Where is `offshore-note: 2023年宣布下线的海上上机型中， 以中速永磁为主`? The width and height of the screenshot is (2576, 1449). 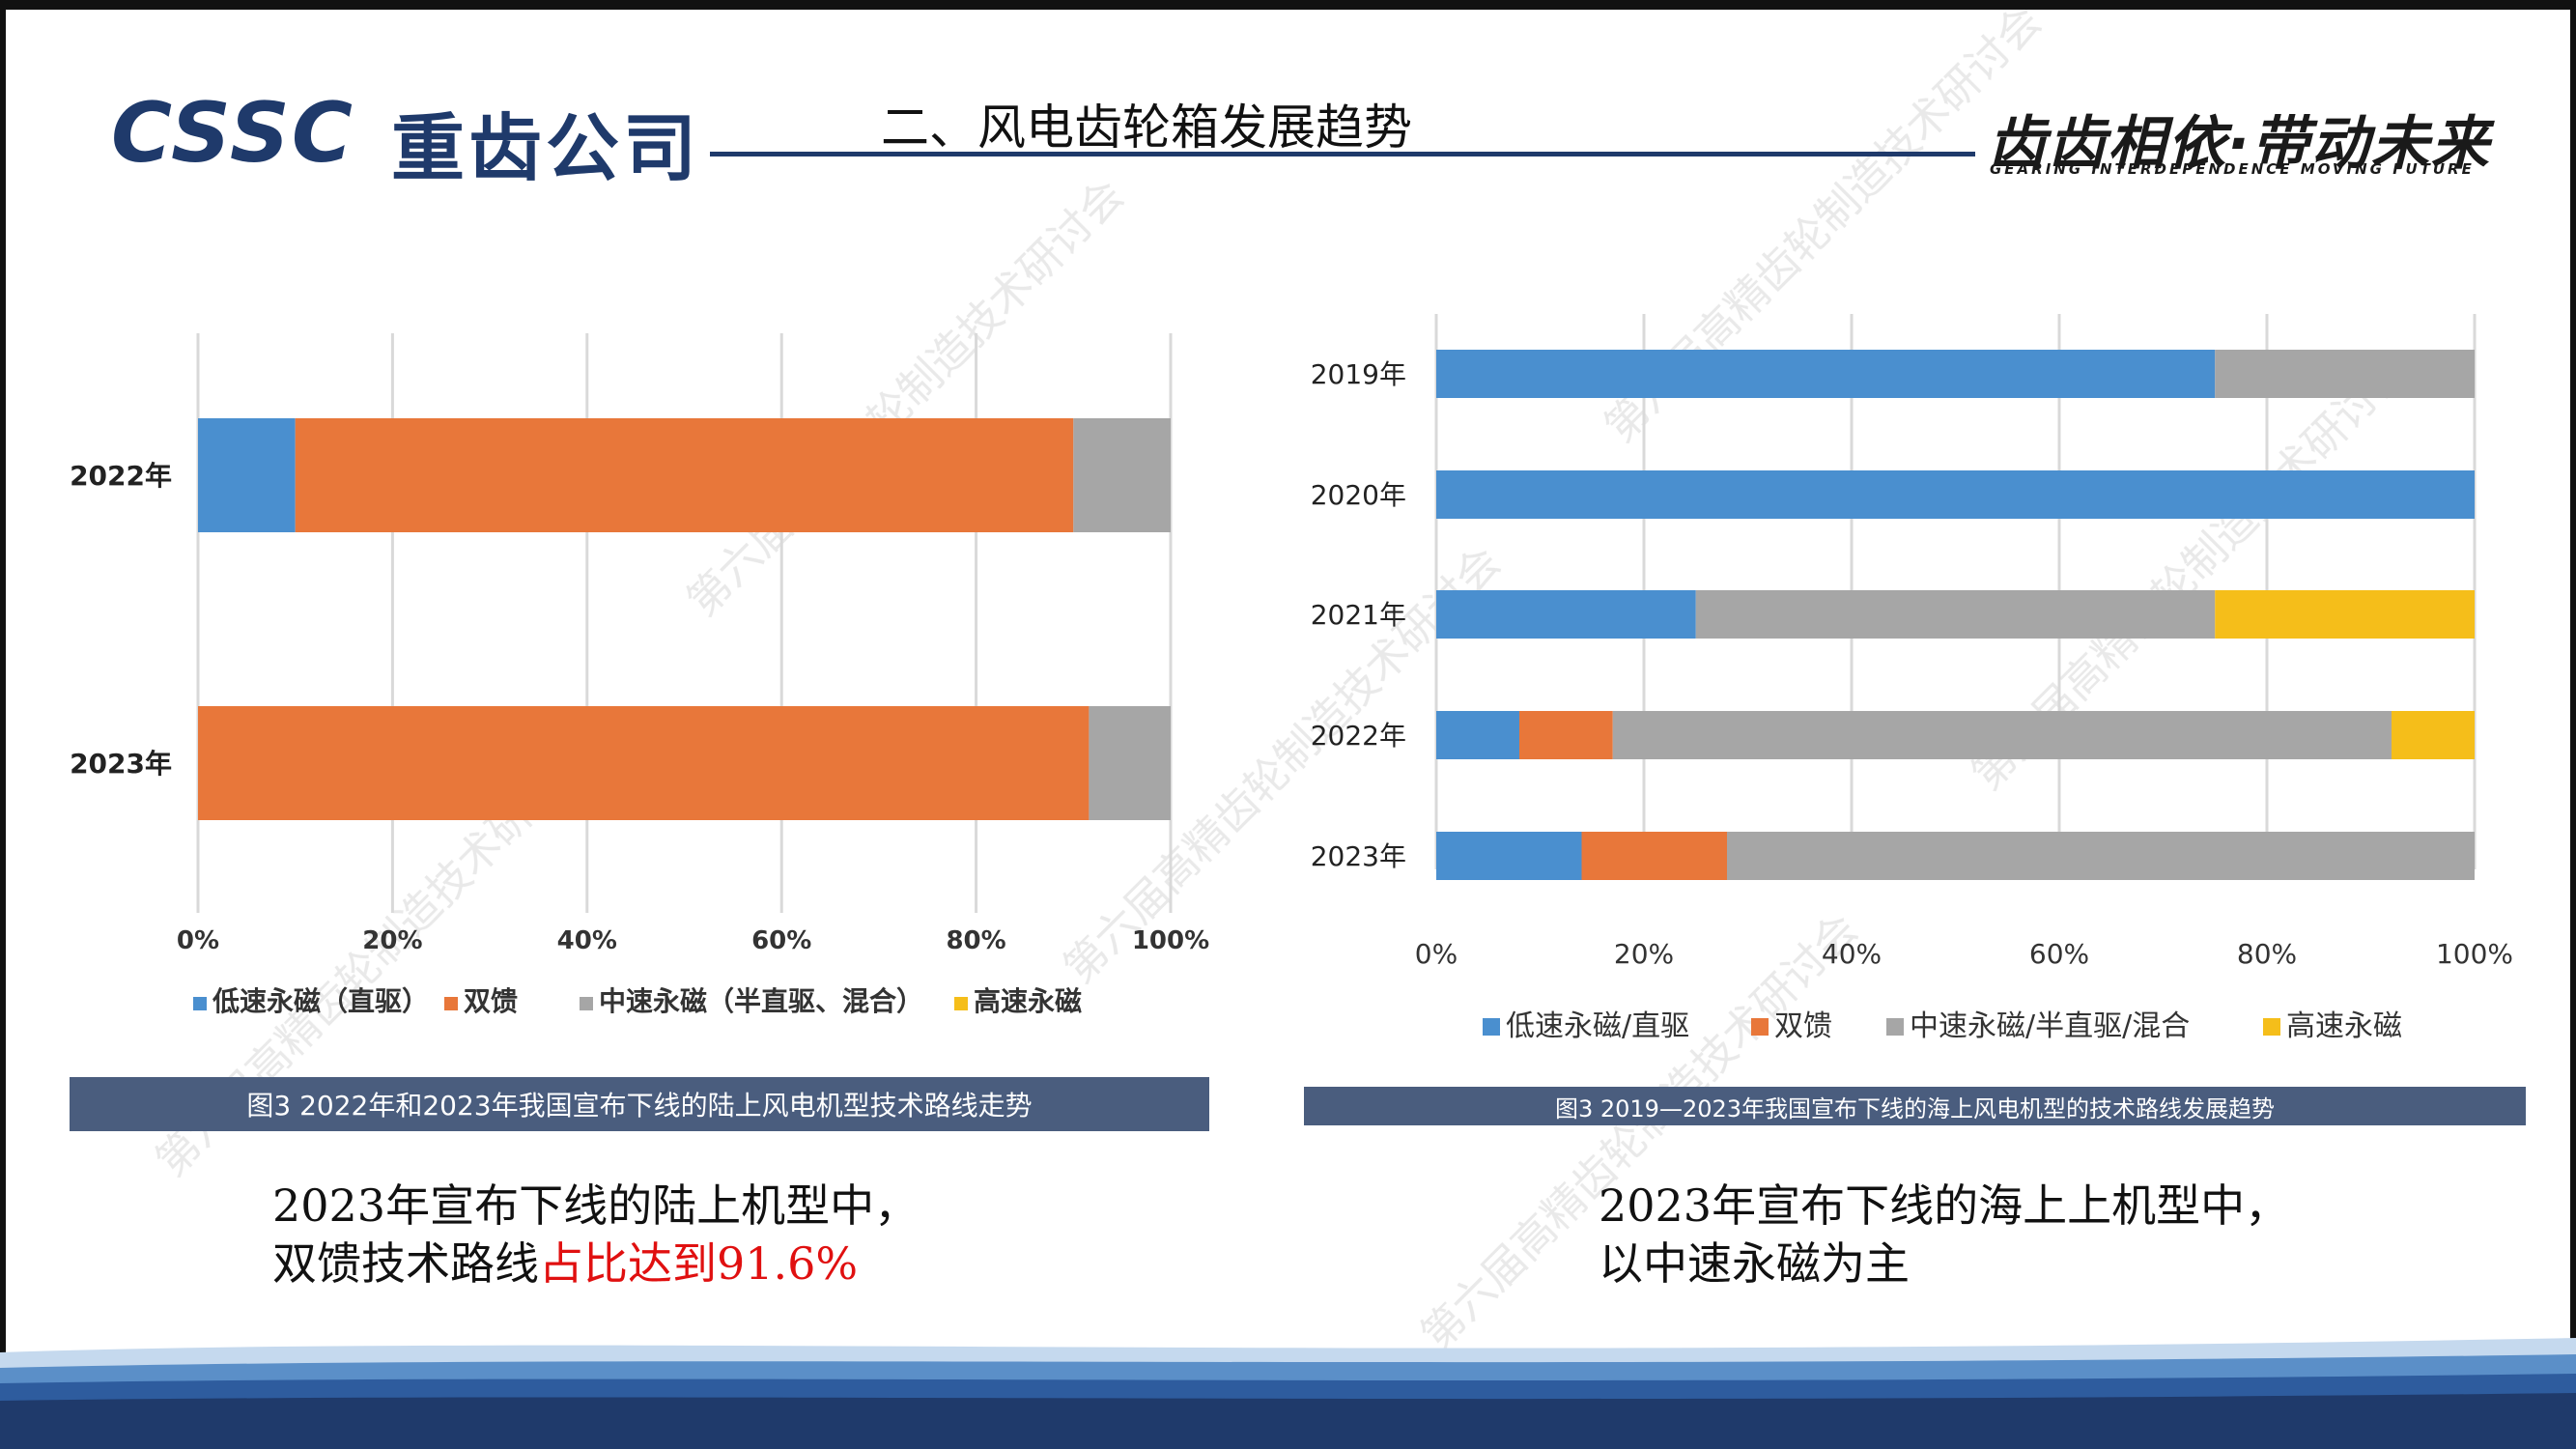
offshore-note: 2023年宣布下线的海上上机型中， 以中速永磁为主 is located at coordinates (1944, 1235).